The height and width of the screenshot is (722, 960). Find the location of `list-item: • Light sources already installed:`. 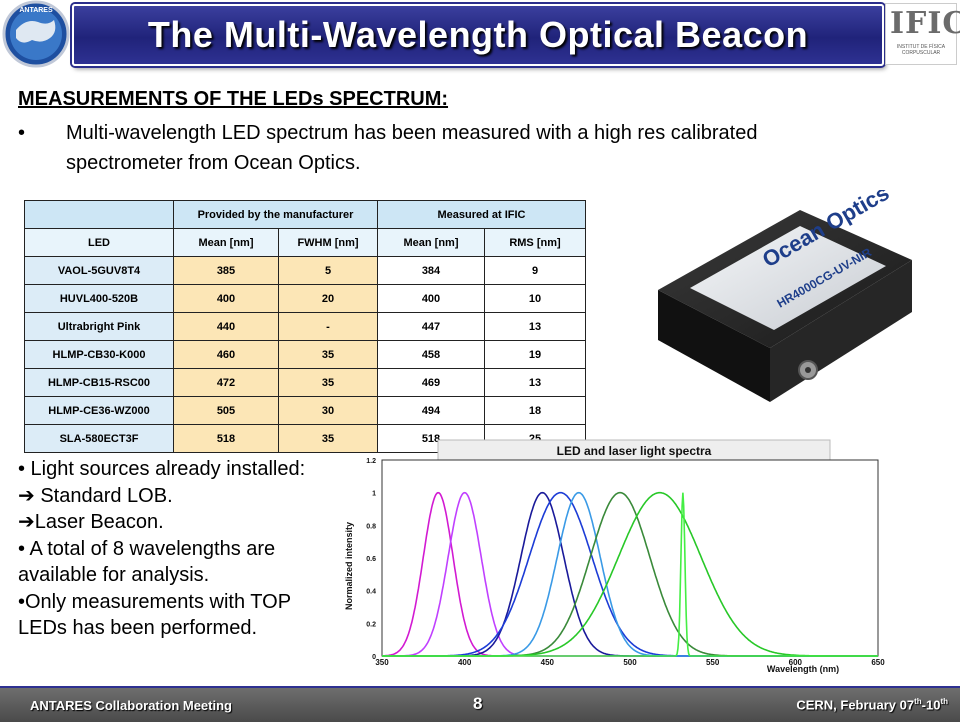

list-item: • Light sources already installed: is located at coordinates (162, 469).